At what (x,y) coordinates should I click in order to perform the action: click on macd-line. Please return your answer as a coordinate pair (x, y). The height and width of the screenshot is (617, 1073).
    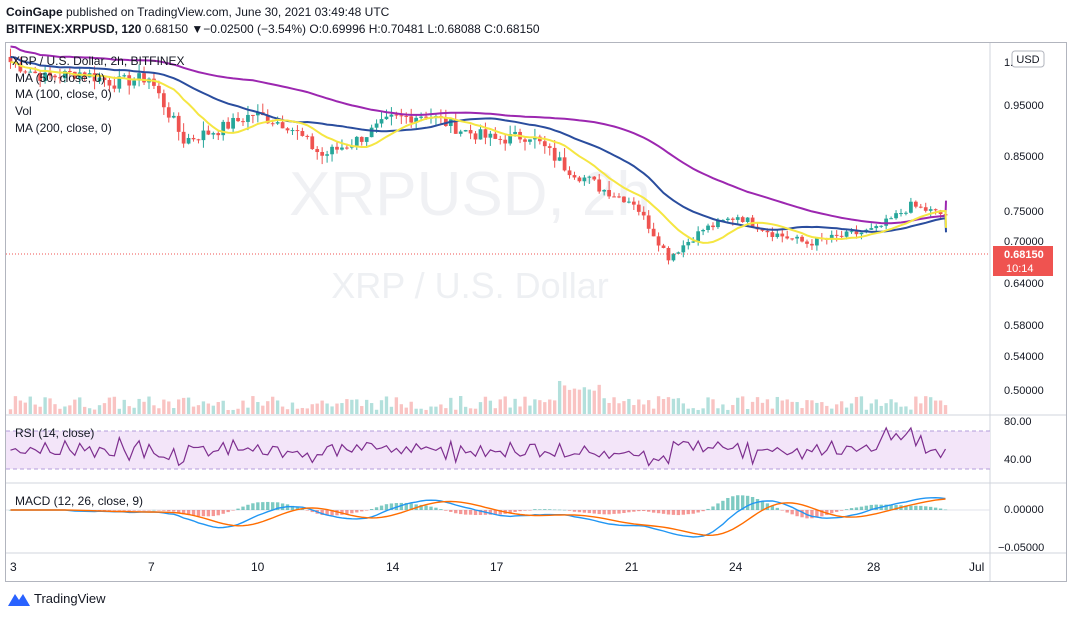
    Looking at the image, I should click on (478, 517).